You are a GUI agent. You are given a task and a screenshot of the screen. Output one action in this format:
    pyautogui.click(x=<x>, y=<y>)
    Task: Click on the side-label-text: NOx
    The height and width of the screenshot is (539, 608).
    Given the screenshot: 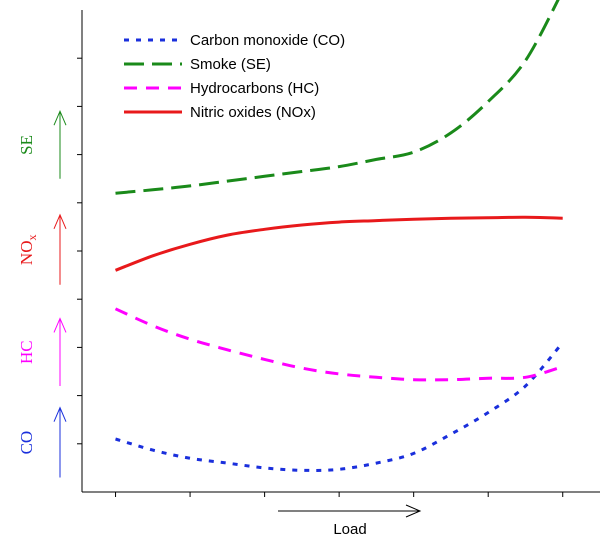 What is the action you would take?
    pyautogui.click(x=28, y=250)
    